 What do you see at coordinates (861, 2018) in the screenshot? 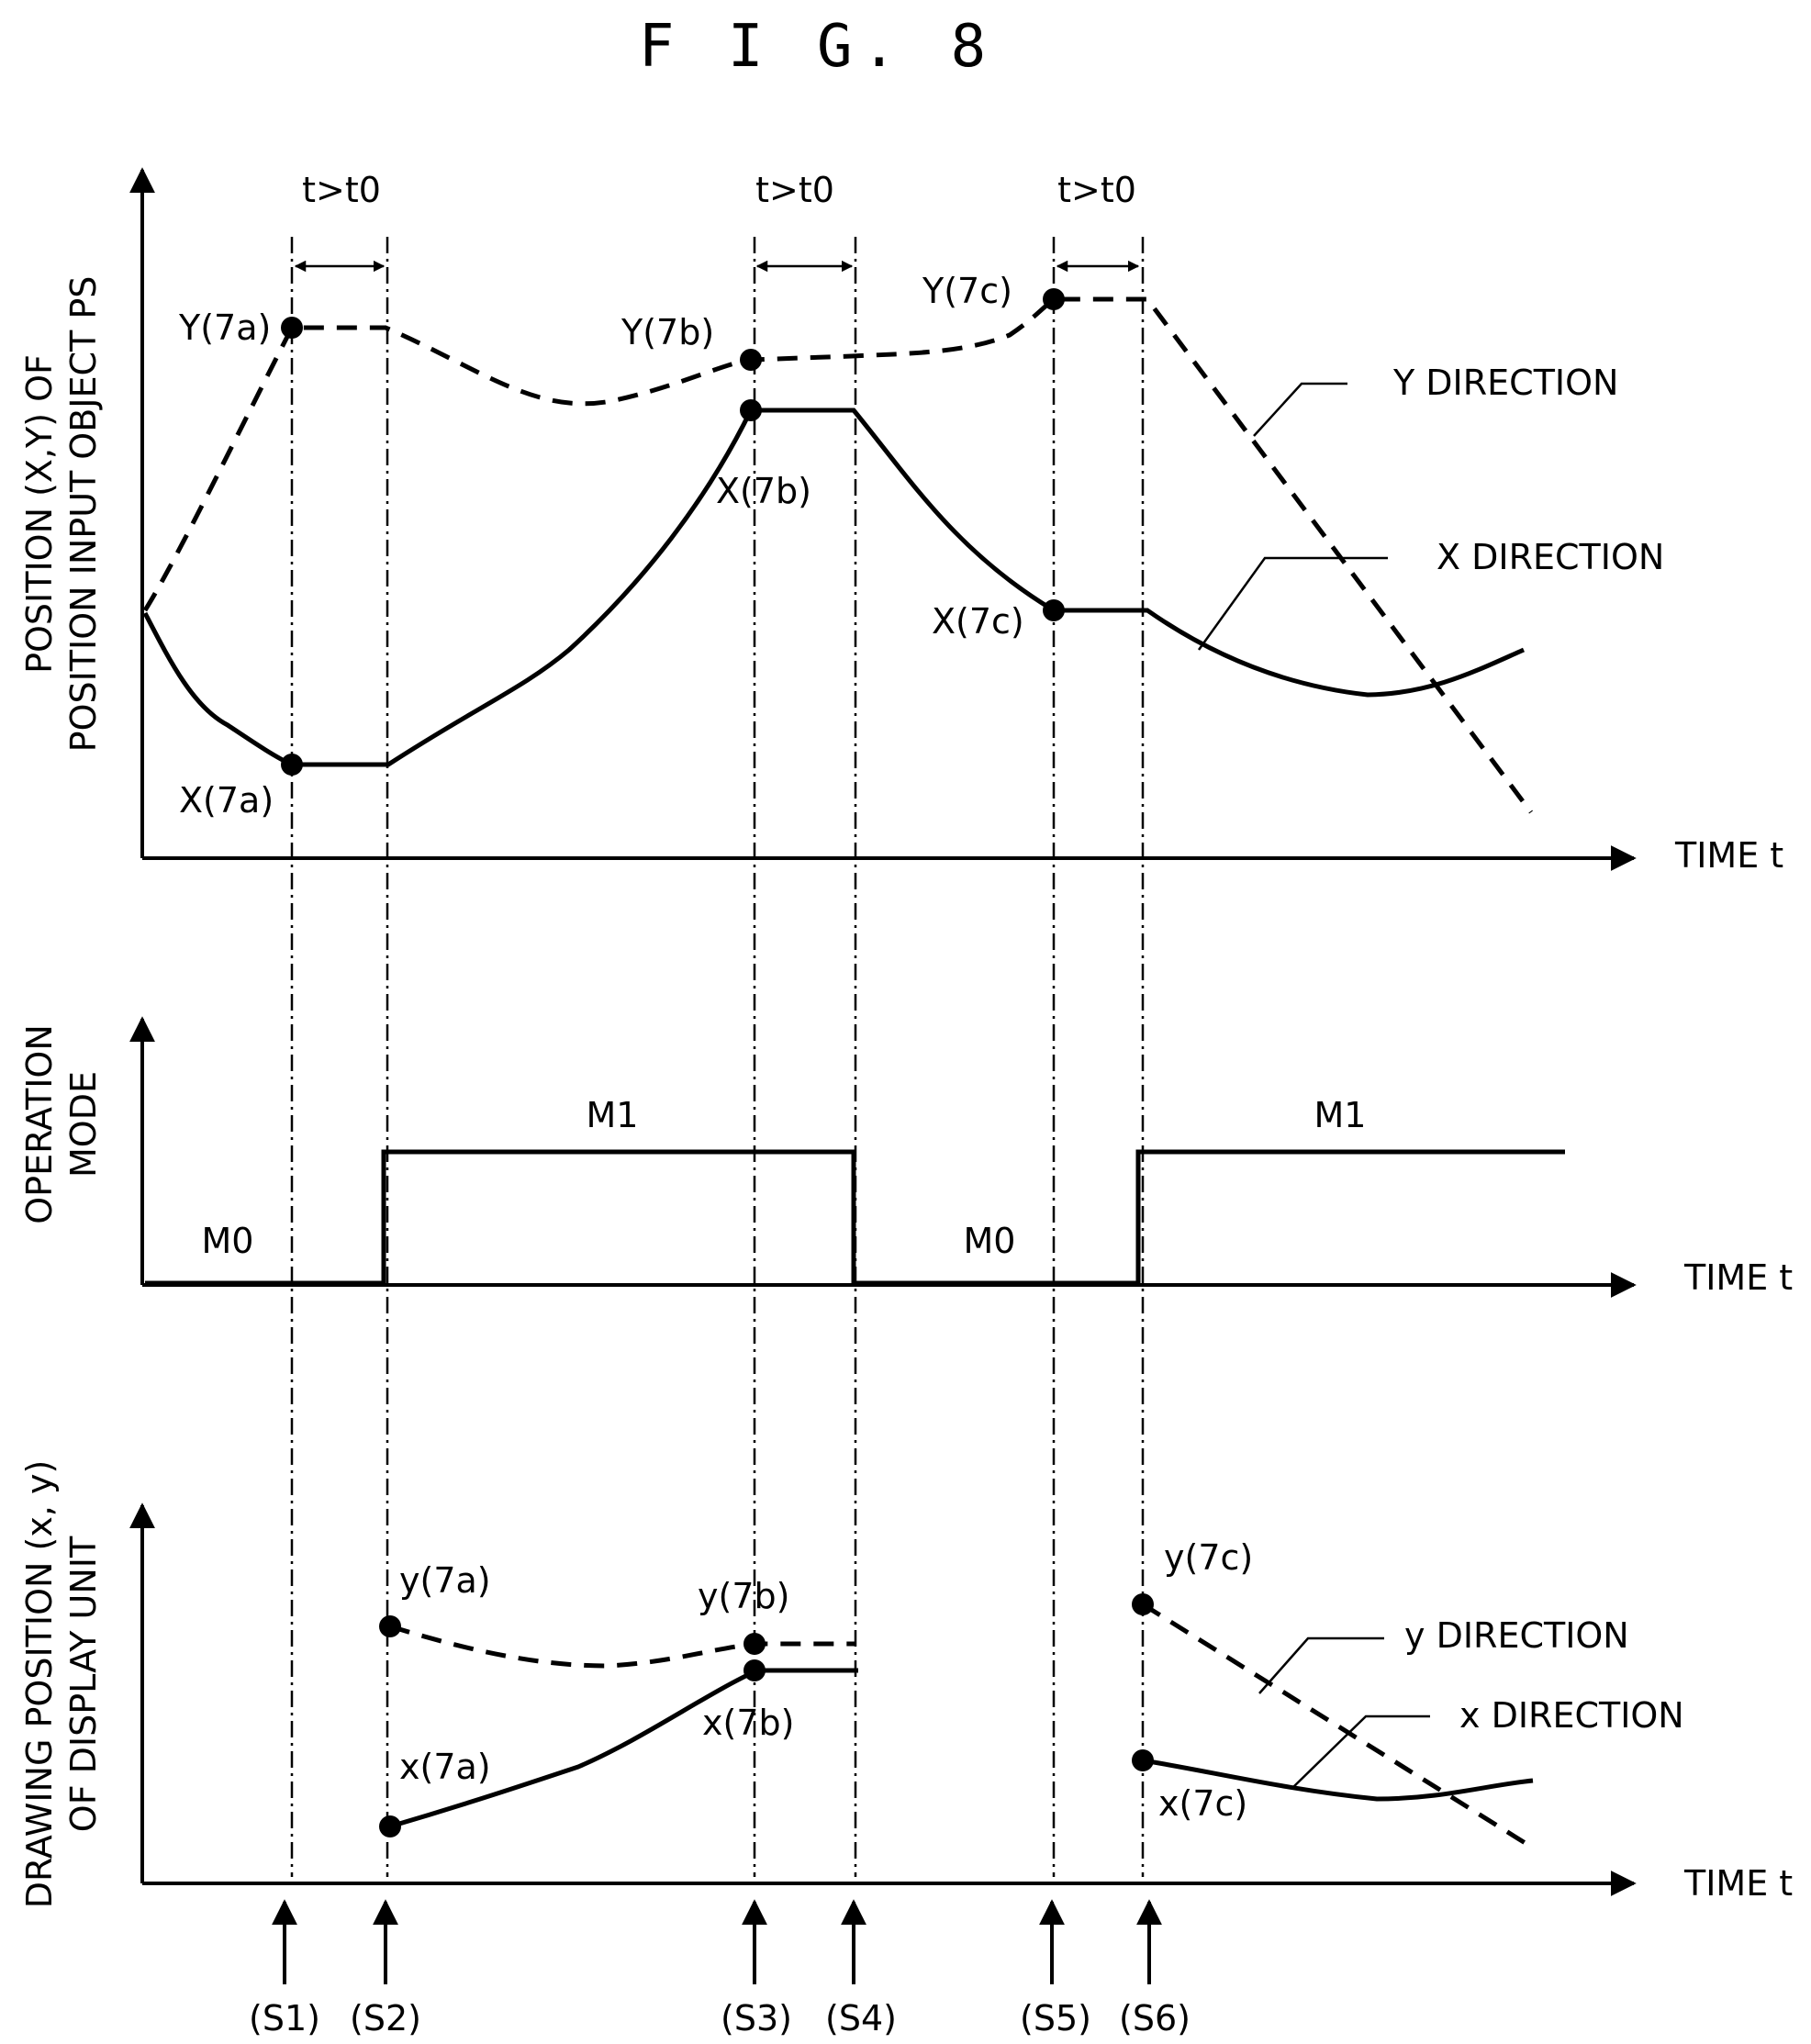
I see `step-label-S4: (S4)` at bounding box center [861, 2018].